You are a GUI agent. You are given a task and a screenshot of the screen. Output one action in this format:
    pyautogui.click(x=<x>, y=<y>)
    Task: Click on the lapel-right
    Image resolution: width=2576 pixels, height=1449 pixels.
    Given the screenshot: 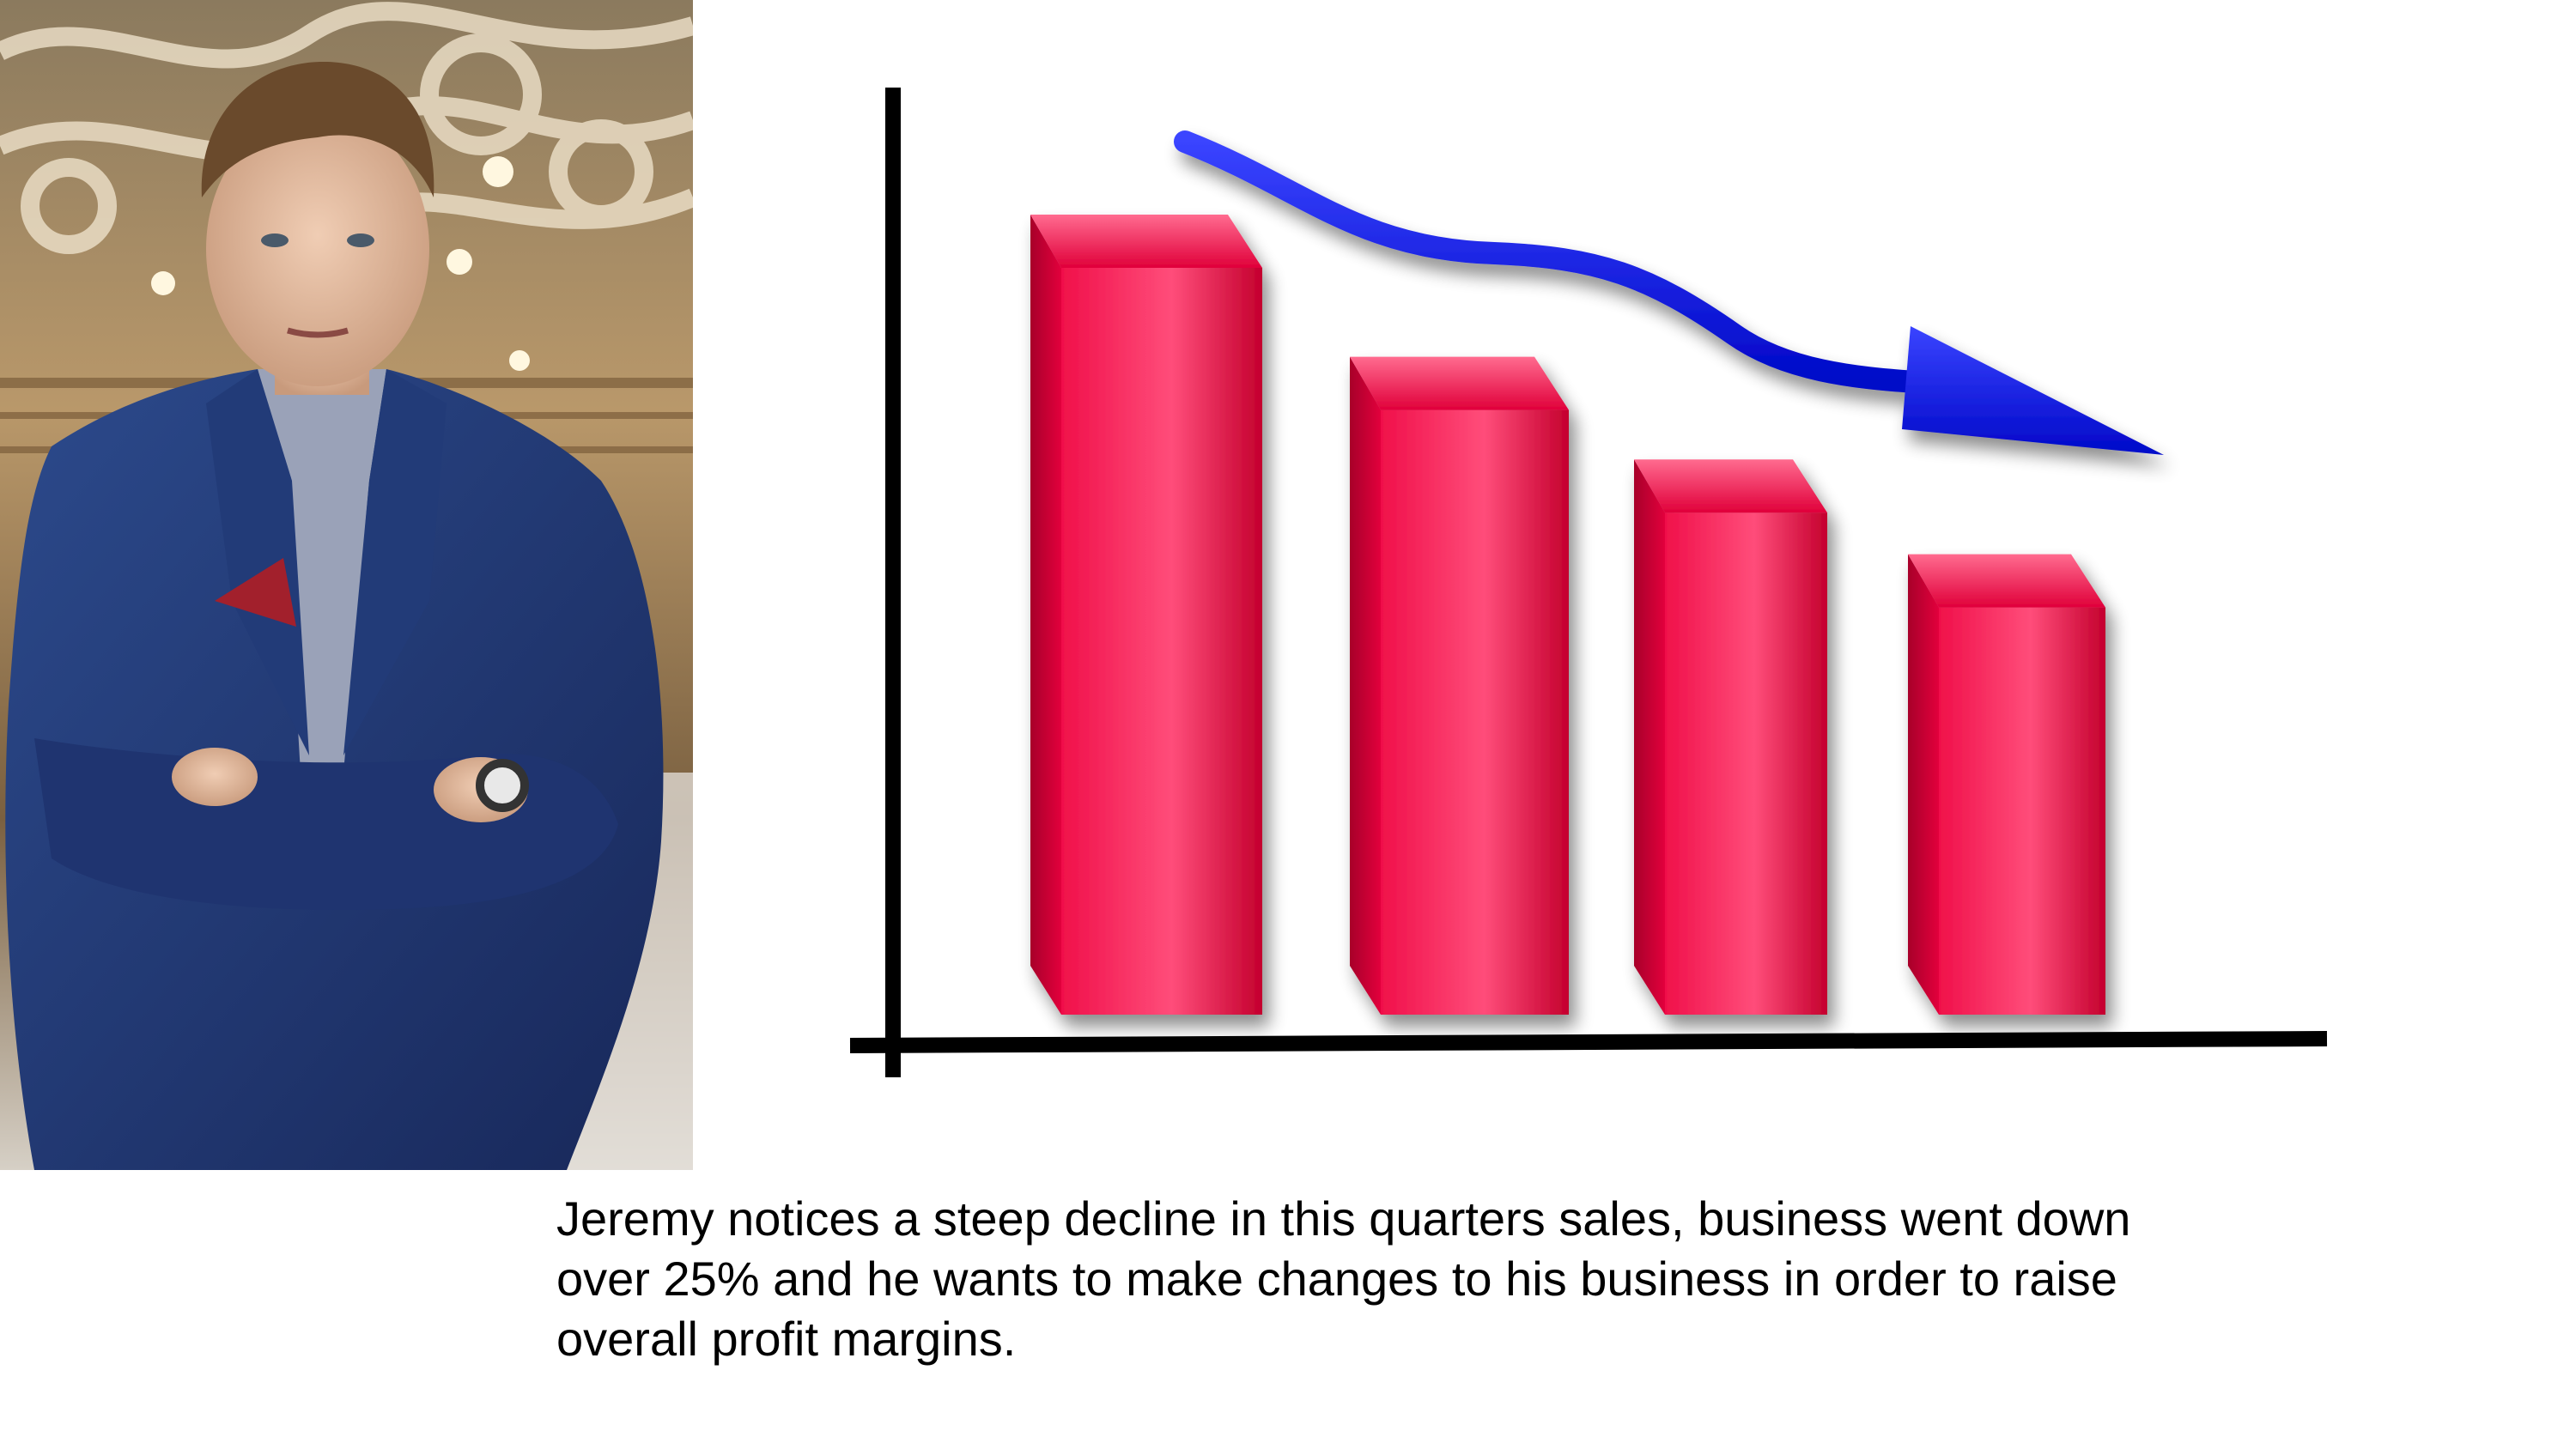 What is the action you would take?
    pyautogui.click(x=395, y=562)
    